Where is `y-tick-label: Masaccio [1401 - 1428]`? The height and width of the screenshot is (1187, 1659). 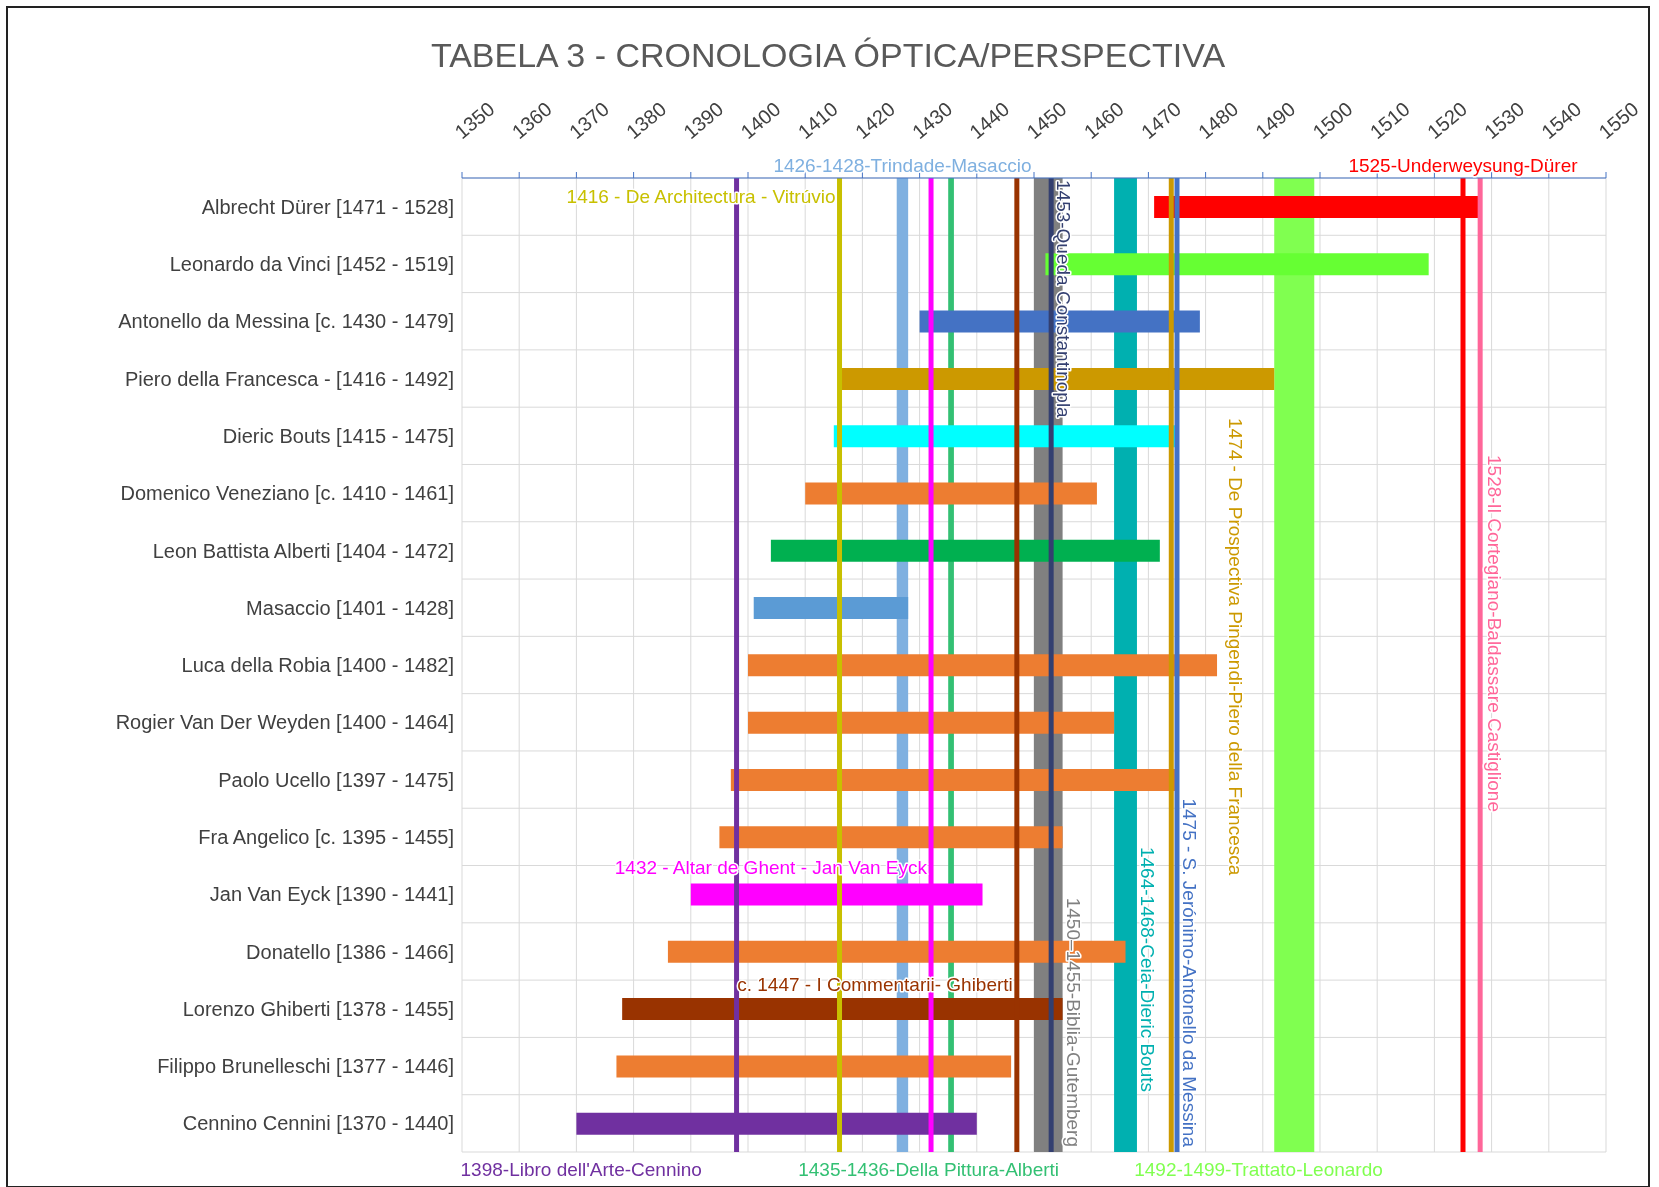 y-tick-label: Masaccio [1401 - 1428] is located at coordinates (350, 607).